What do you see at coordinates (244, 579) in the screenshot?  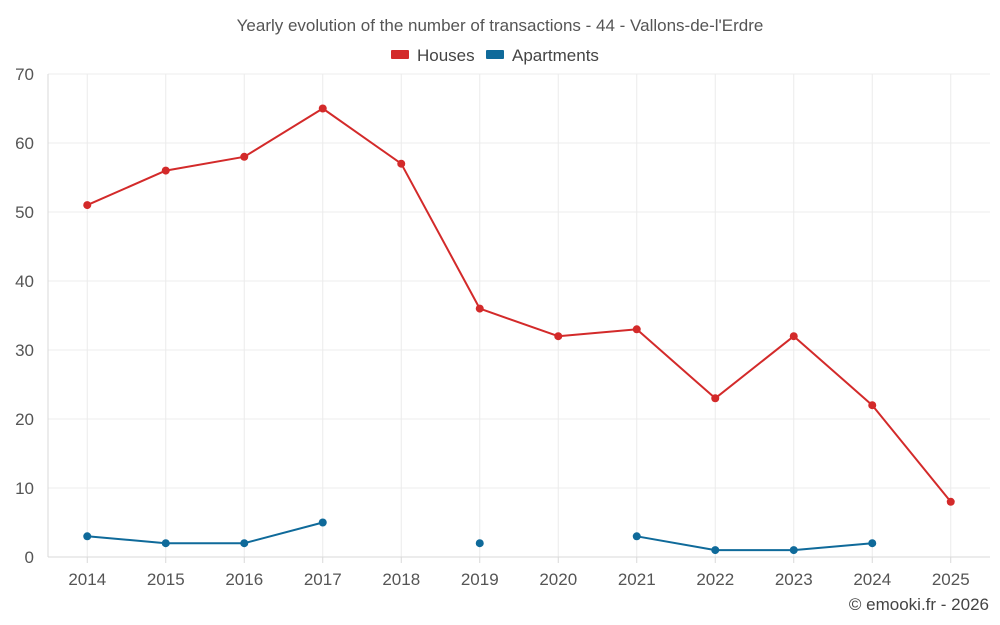 I see `x-tick-label: 2016` at bounding box center [244, 579].